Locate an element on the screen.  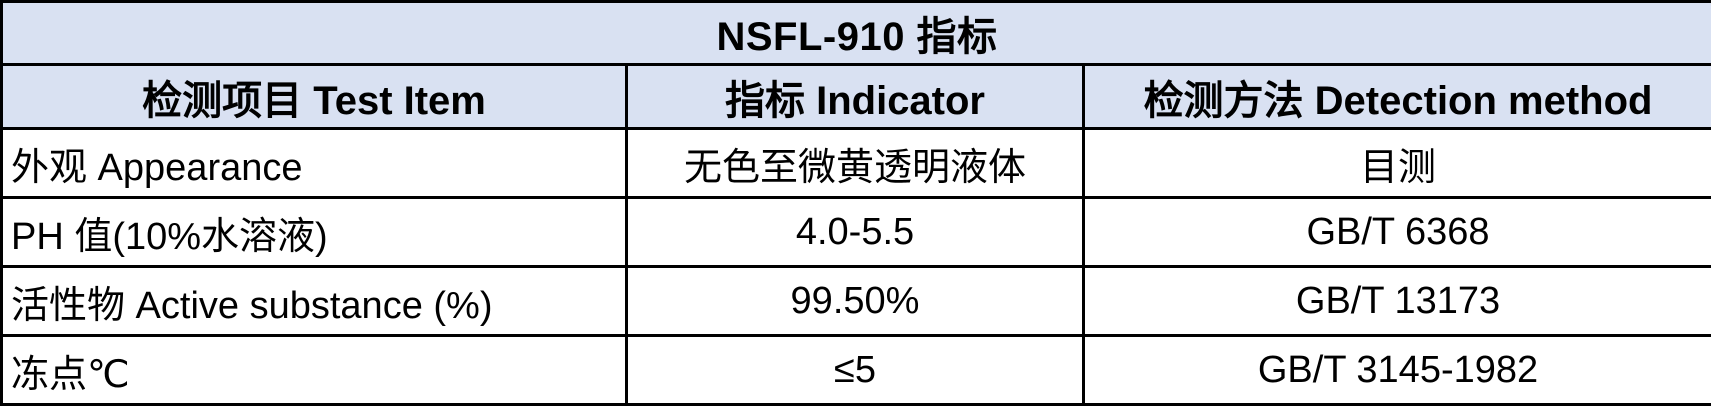
cell-ph-indicator: 4.0-5.5 is located at coordinates (855, 232).